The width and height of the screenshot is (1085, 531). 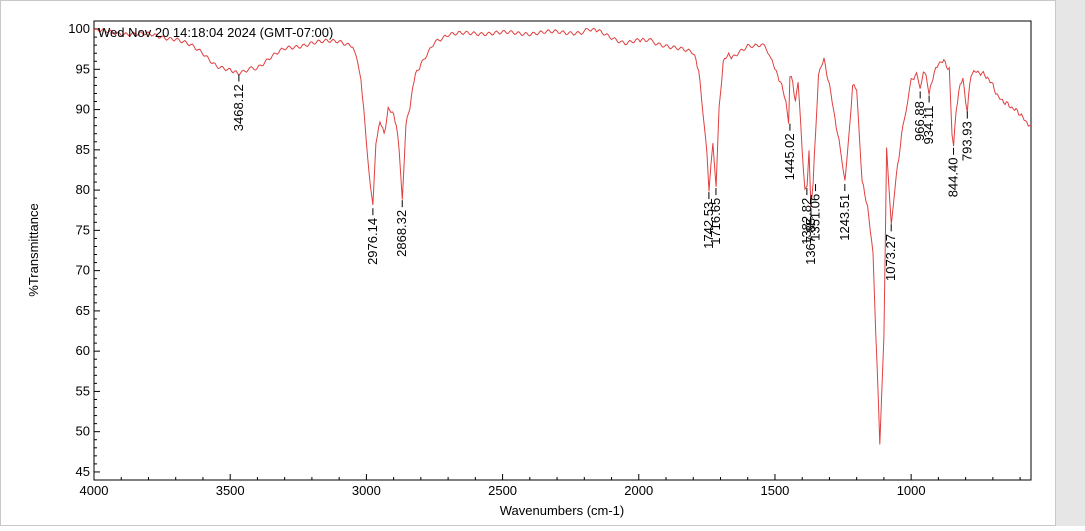 I want to click on x-tick-label: 2500, so click(x=502, y=490).